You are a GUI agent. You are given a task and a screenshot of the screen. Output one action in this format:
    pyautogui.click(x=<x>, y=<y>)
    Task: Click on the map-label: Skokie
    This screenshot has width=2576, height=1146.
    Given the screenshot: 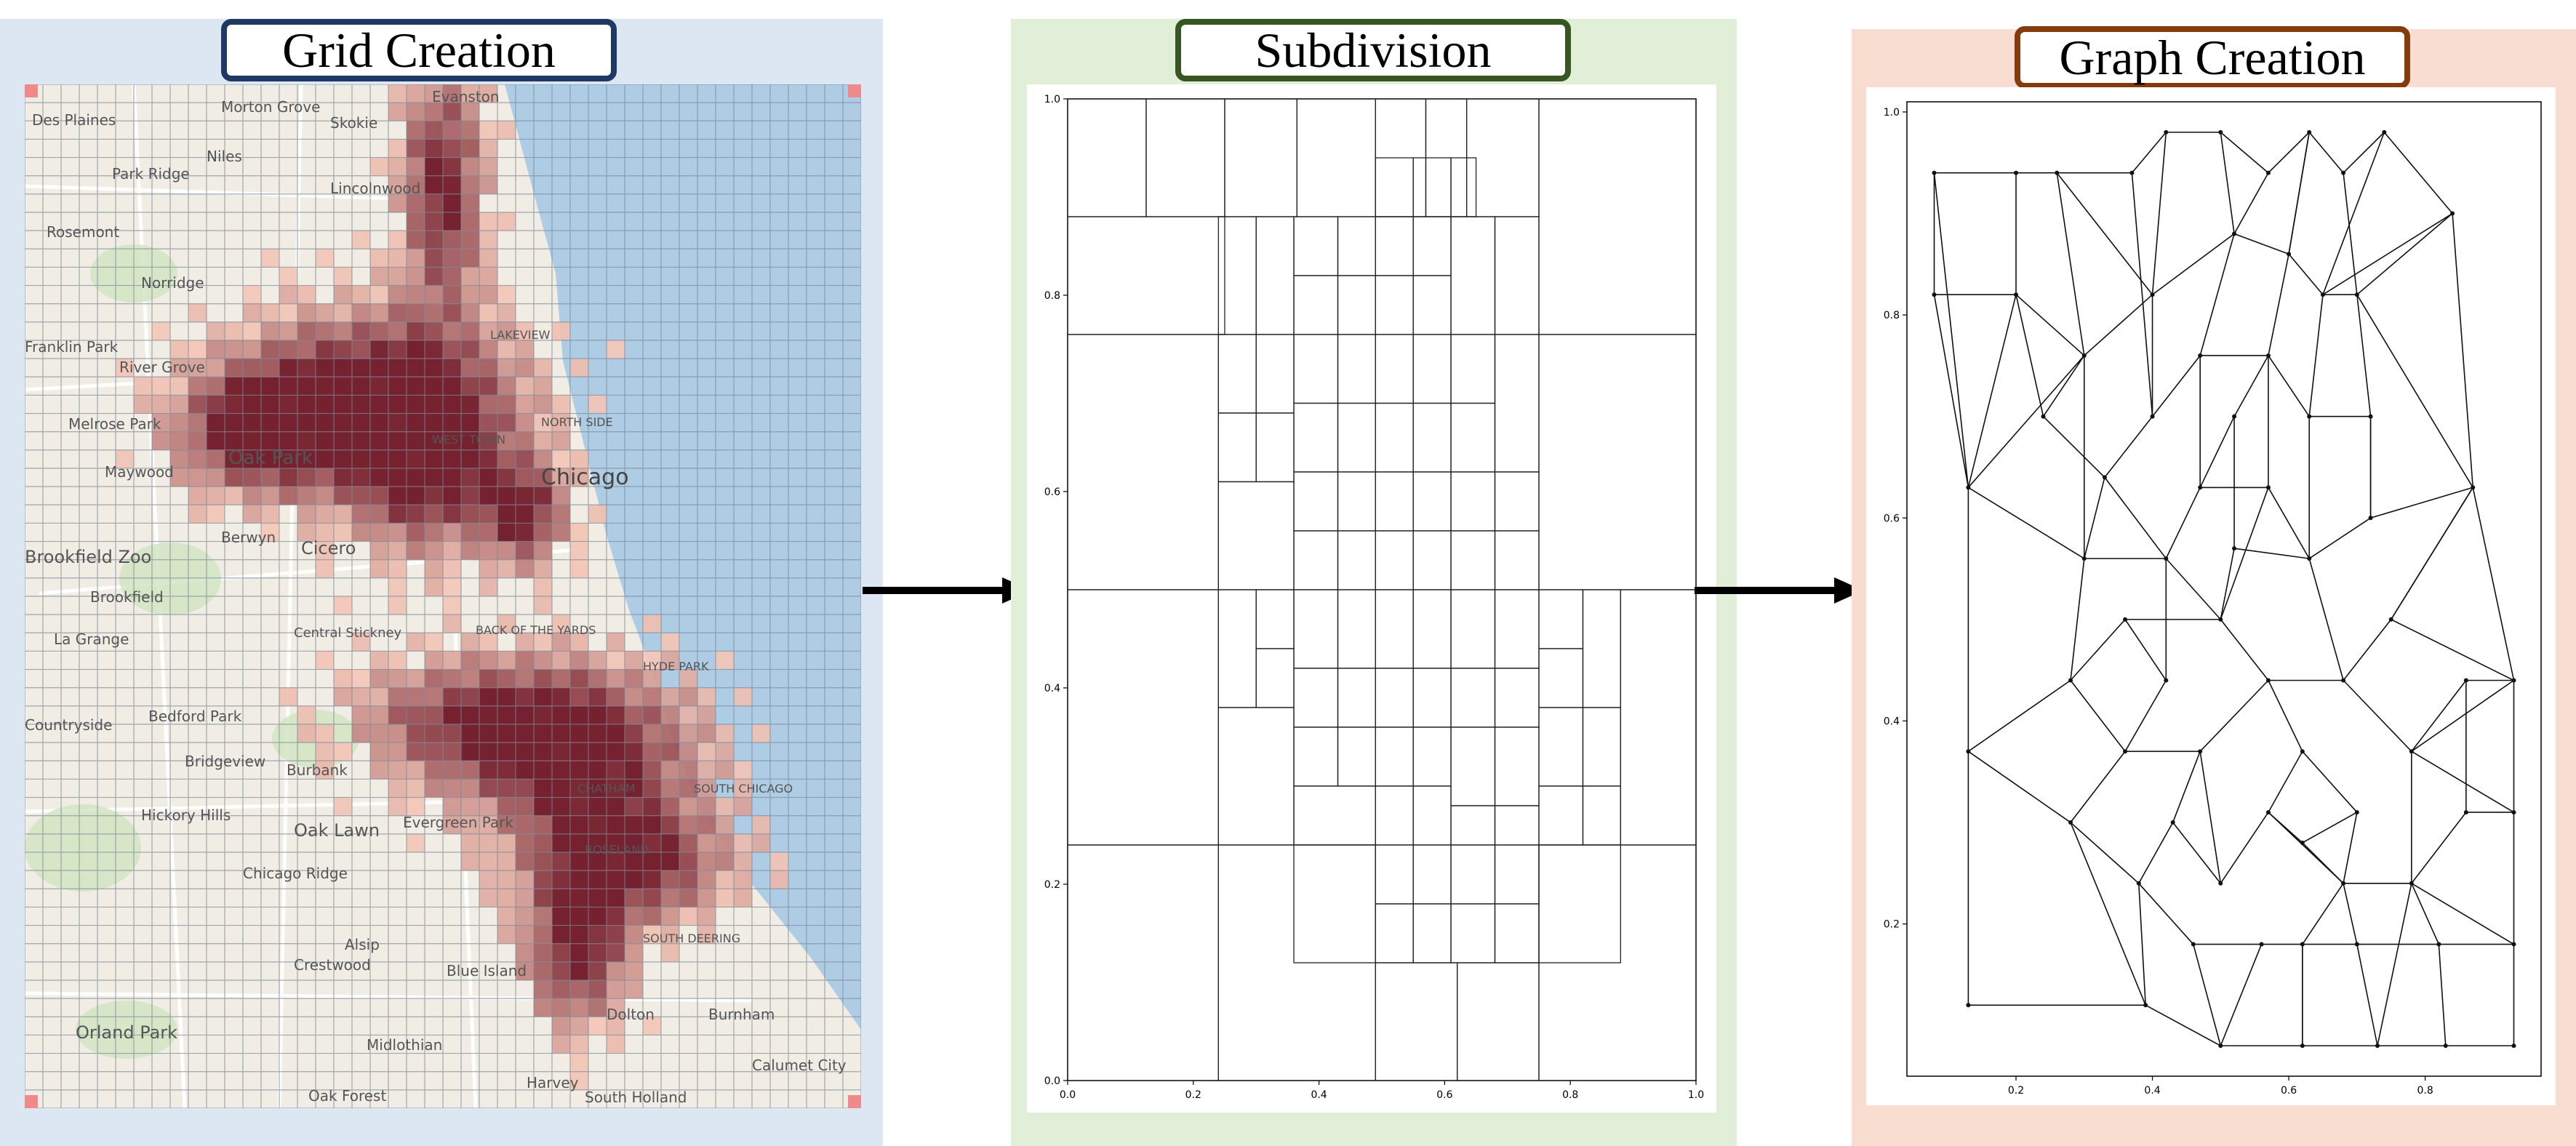 What is the action you would take?
    pyautogui.click(x=353, y=123)
    